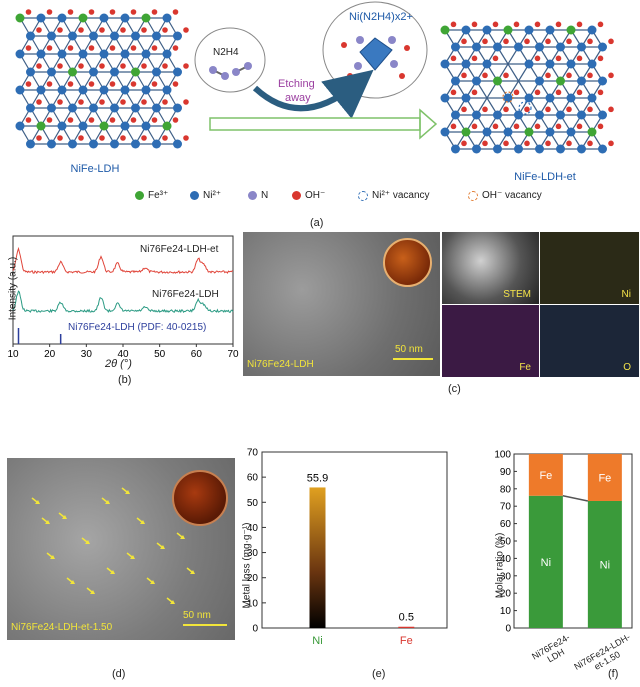 Image resolution: width=640 pixels, height=687 pixels. What do you see at coordinates (113, 545) in the screenshot?
I see `yellow-arrows` at bounding box center [113, 545].